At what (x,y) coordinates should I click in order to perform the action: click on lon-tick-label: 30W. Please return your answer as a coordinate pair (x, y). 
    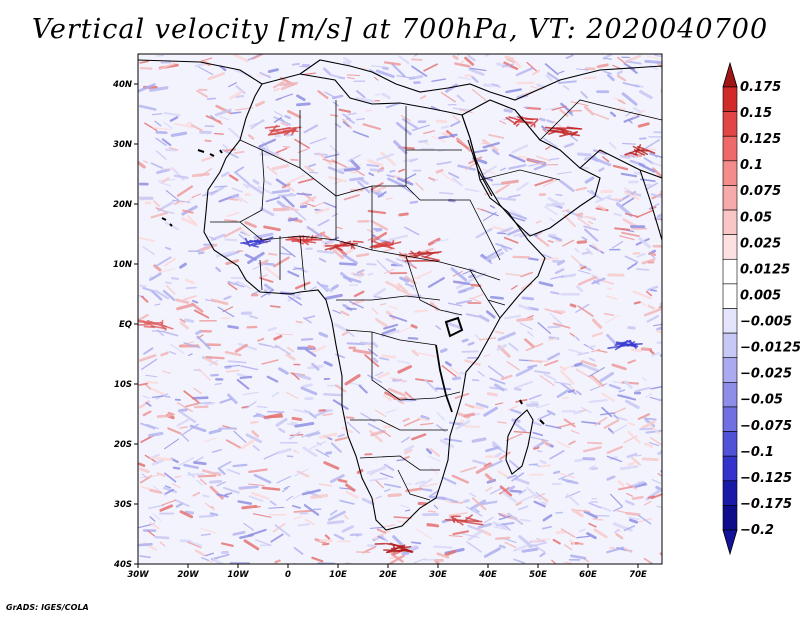
    Looking at the image, I should click on (138, 575).